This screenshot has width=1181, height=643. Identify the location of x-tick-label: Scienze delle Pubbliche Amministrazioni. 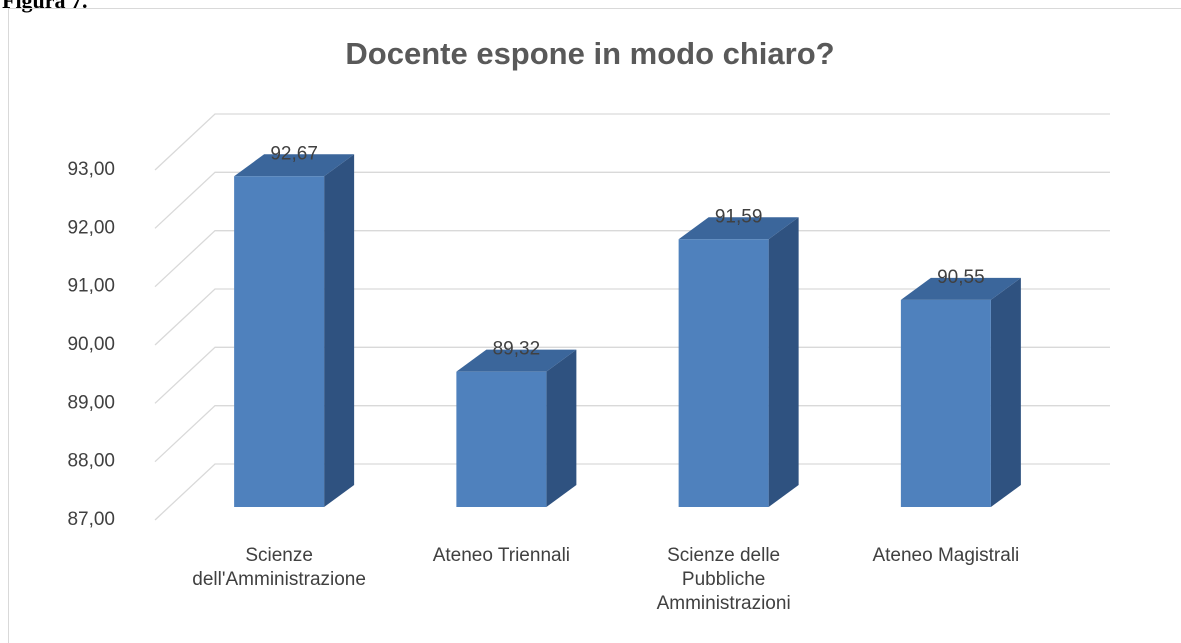
(723, 579).